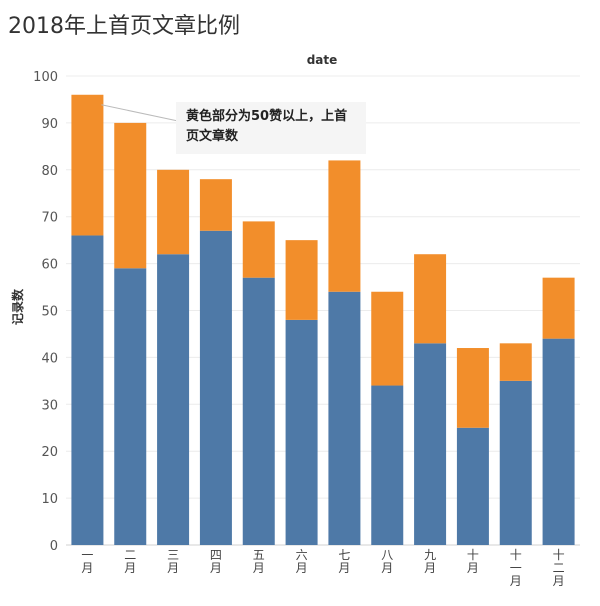 The image size is (600, 606). I want to click on y-tick-label: 60, so click(49, 265).